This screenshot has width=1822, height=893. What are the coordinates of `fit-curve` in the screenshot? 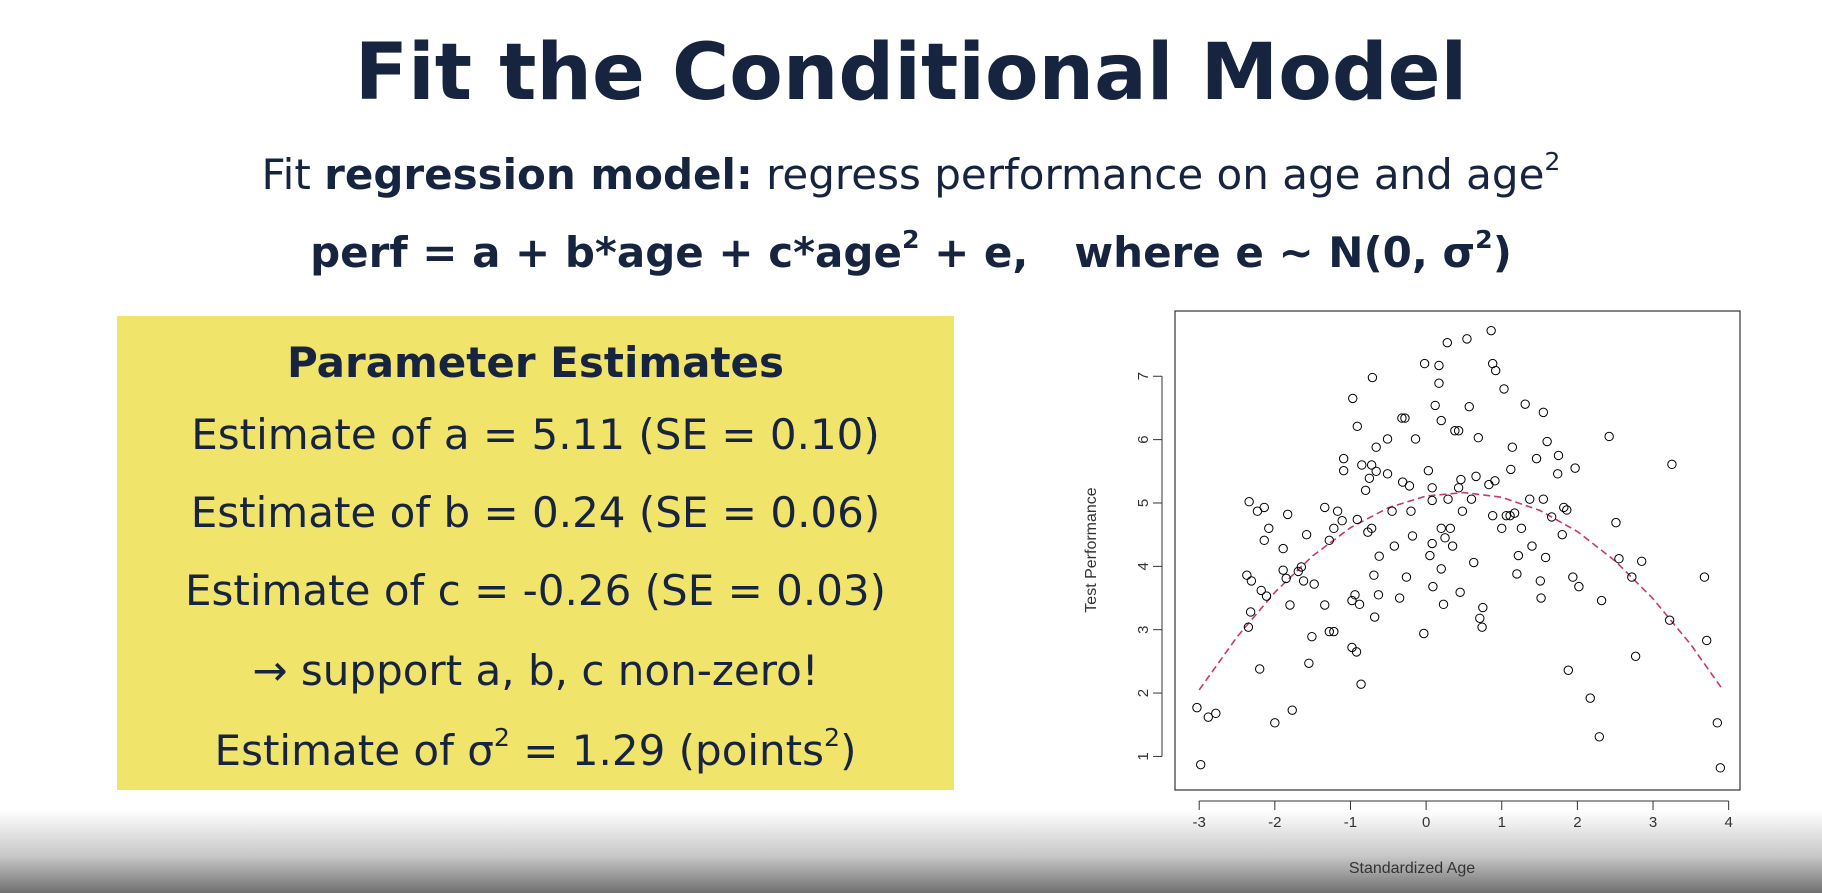 It's located at (1460, 591).